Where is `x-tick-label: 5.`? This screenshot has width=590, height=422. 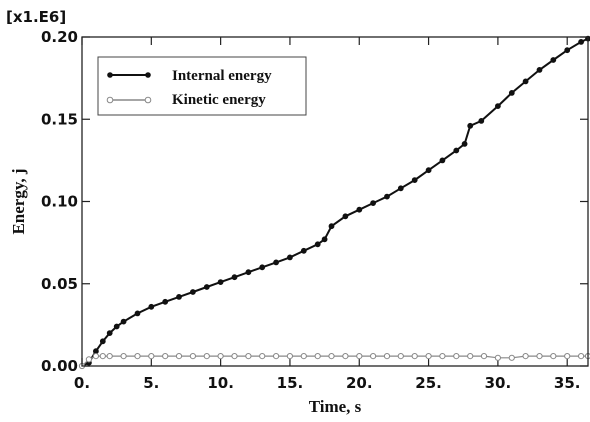 x-tick-label: 5. is located at coordinates (151, 383).